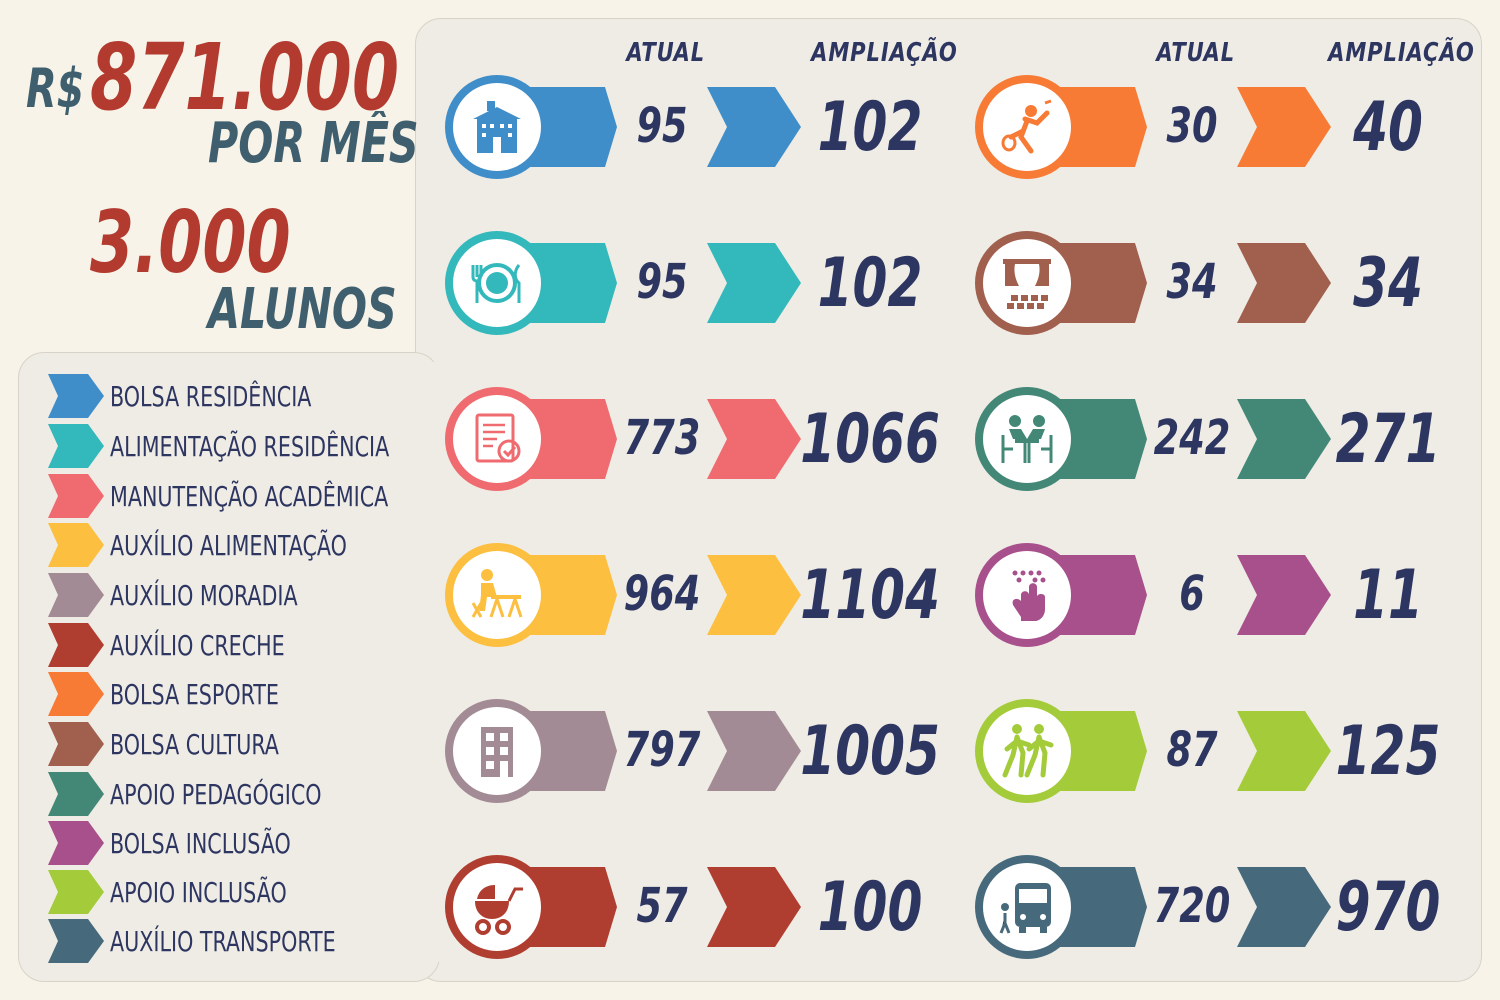  What do you see at coordinates (884, 53) in the screenshot?
I see `header-expansion-left: AMPLIAÇÃO` at bounding box center [884, 53].